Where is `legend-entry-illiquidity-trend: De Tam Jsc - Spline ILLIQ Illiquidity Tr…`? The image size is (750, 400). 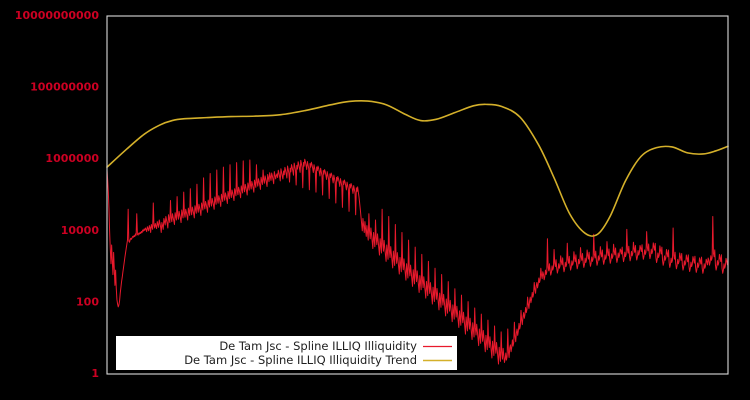 legend-entry-illiquidity-trend: De Tam Jsc - Spline ILLIQ Illiquidity Tr… is located at coordinates (318, 360).